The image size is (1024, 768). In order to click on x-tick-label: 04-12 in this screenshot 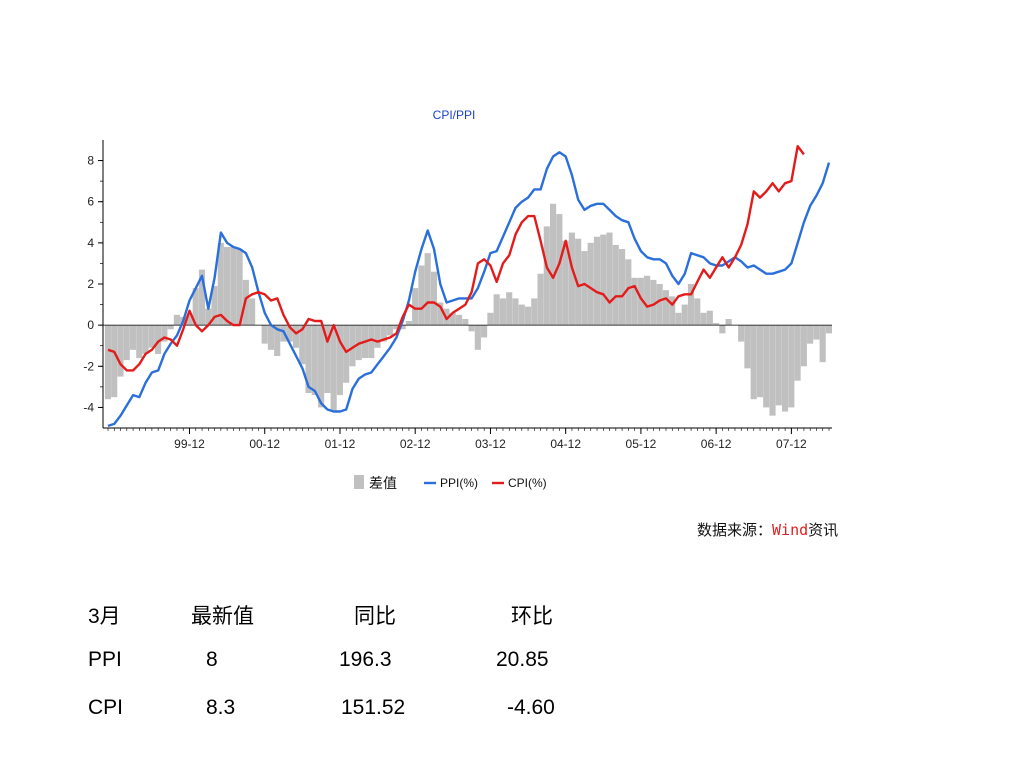, I will do `click(565, 444)`.